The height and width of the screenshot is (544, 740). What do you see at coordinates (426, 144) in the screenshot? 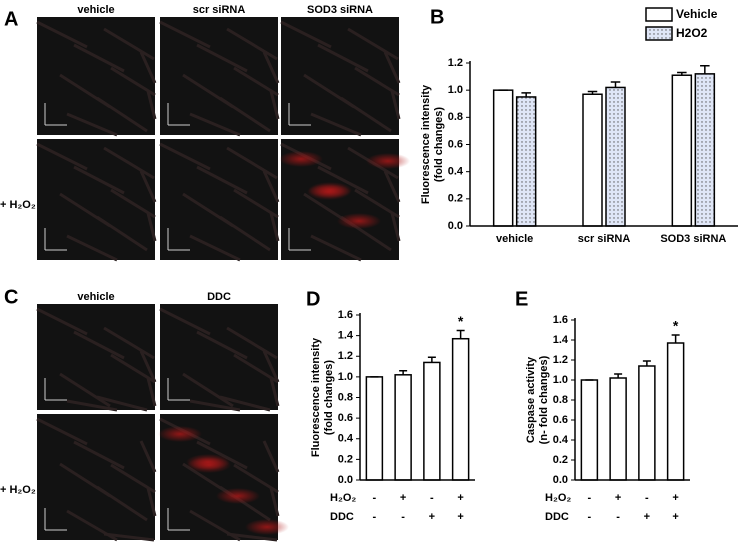
I see `y-axis-label: Fluorescence intensity` at bounding box center [426, 144].